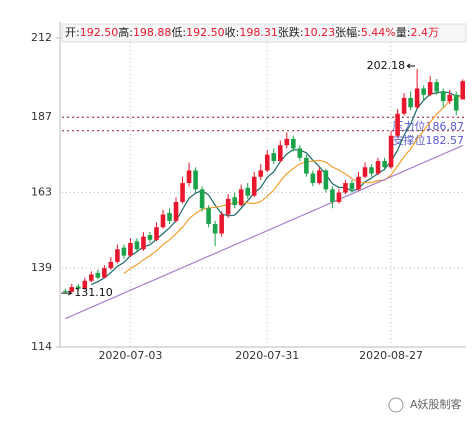 The height and width of the screenshot is (425, 475). I want to click on info-label: 量:, so click(403, 32).